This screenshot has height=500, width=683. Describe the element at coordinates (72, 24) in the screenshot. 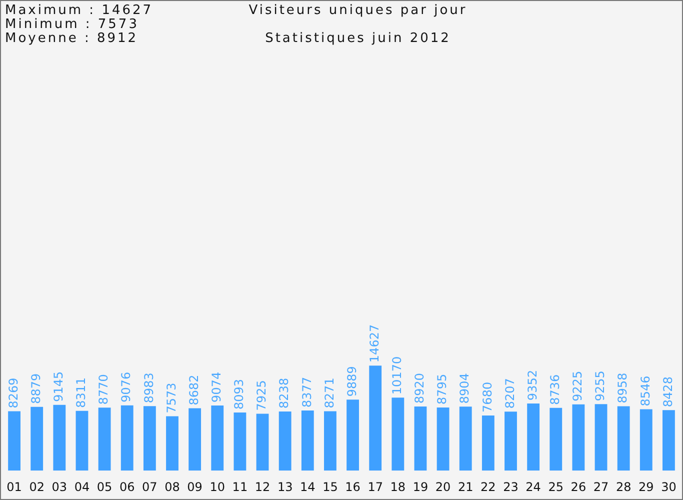

I see `text: Minimum : 7573` at that location.